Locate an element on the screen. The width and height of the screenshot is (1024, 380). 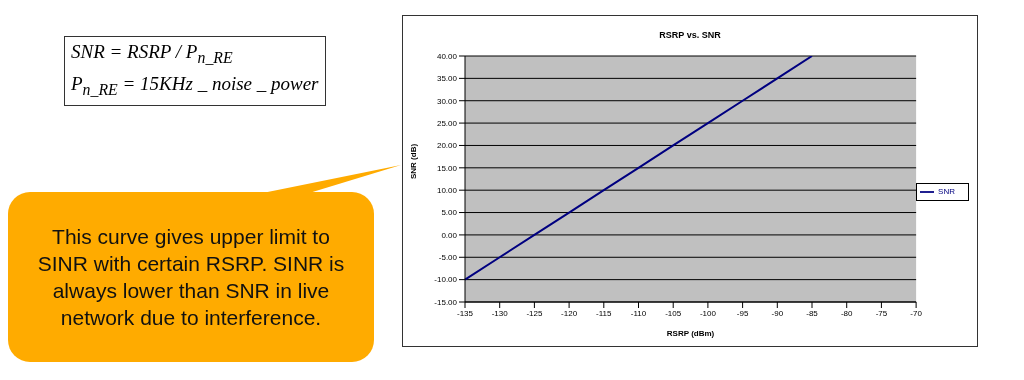
y-tick-label: -15.00 is located at coordinates (446, 302).